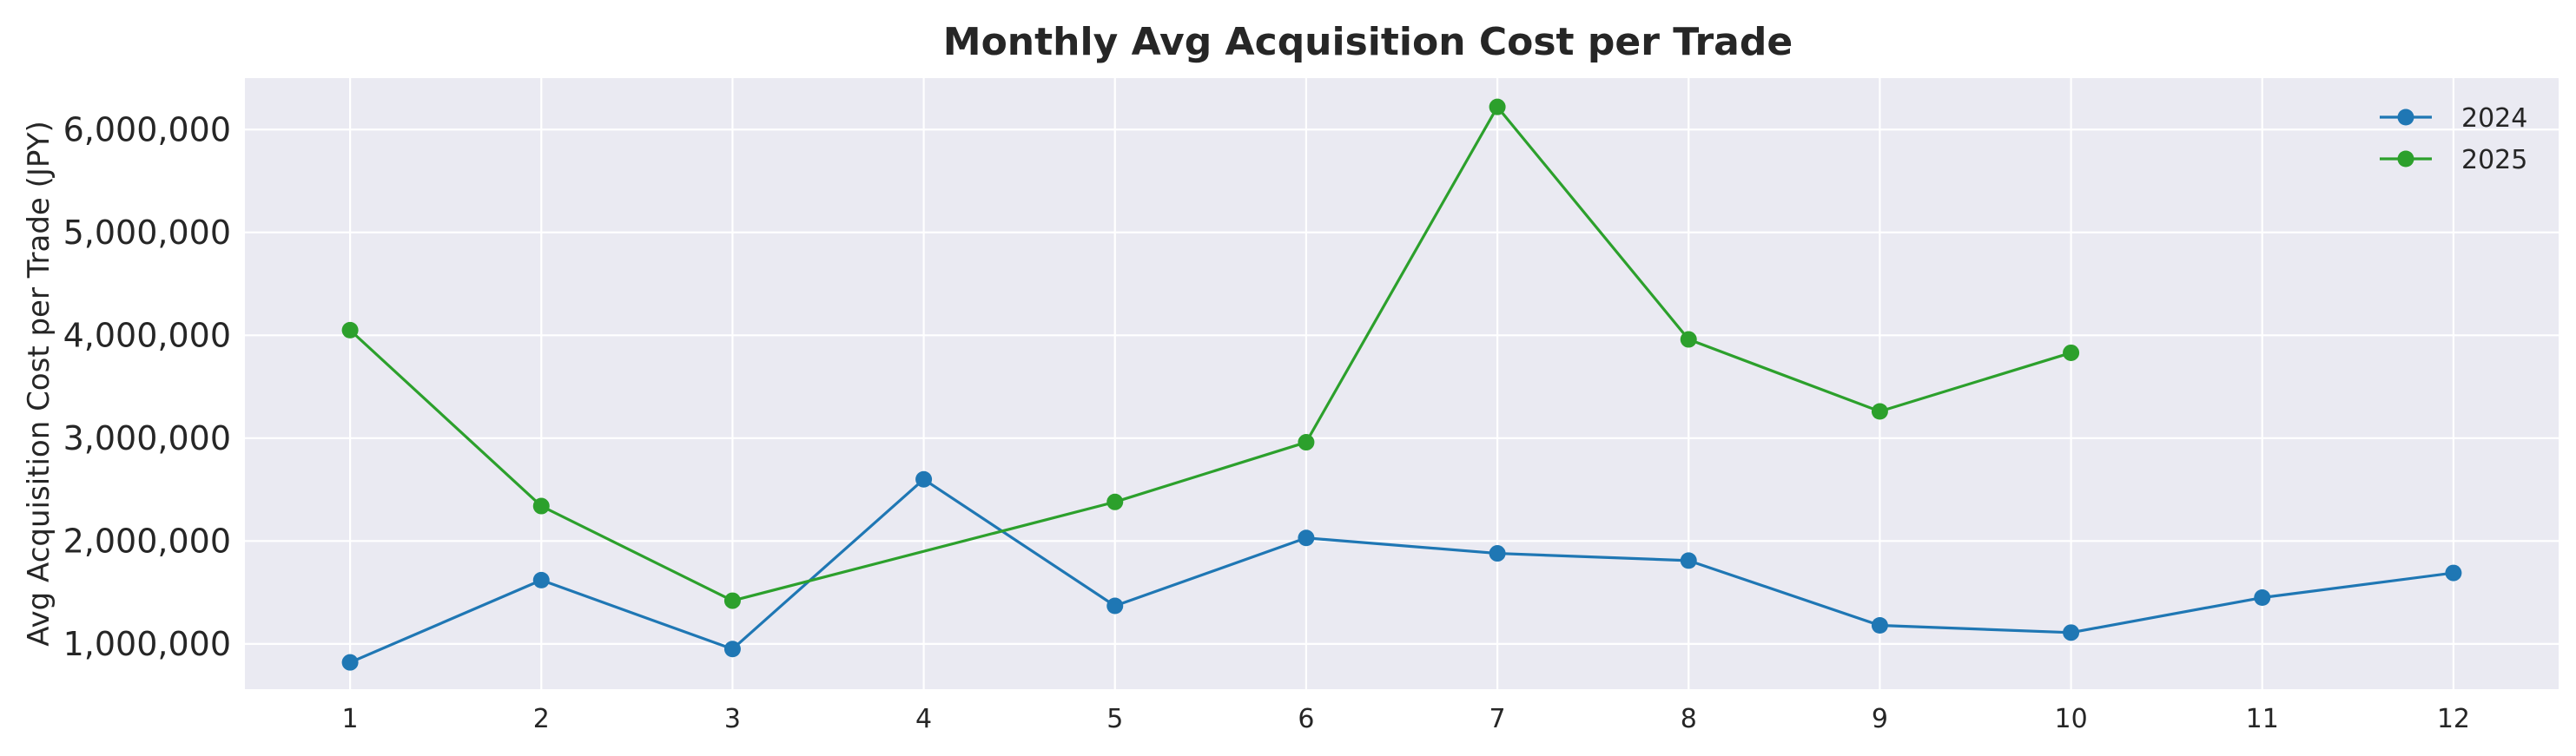  I want to click on chart-title: Monthly Avg Acquisition Cost per Trade, so click(1368, 42).